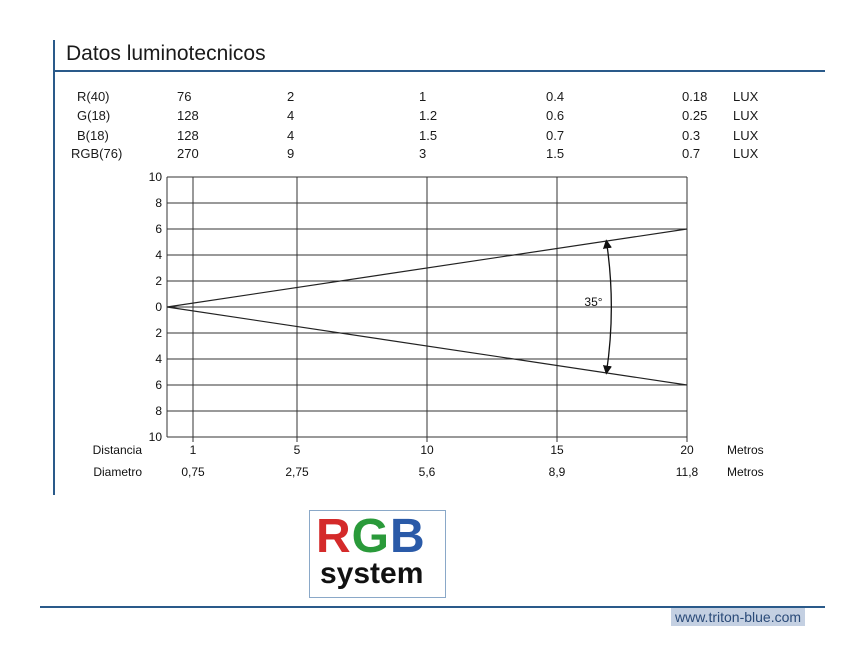 Image resolution: width=859 pixels, height=661 pixels. I want to click on lux-value: 0.3, so click(691, 135).